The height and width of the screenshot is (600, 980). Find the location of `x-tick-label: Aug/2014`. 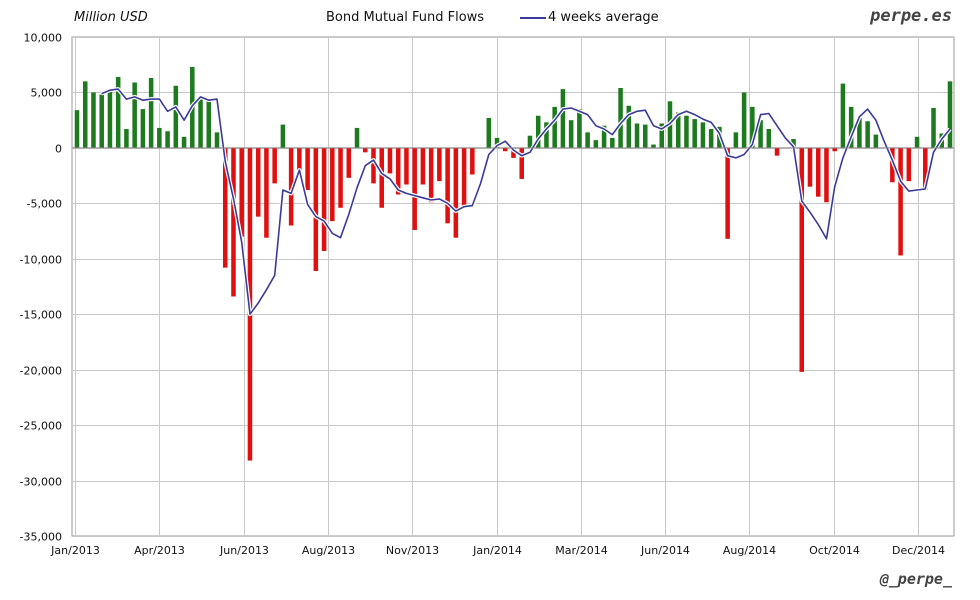

x-tick-label: Aug/2014 is located at coordinates (749, 550).